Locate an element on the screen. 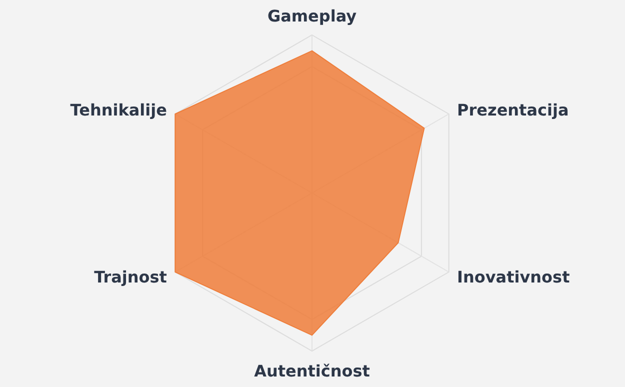 The height and width of the screenshot is (387, 625). spoke-label: Prezentacija is located at coordinates (513, 110).